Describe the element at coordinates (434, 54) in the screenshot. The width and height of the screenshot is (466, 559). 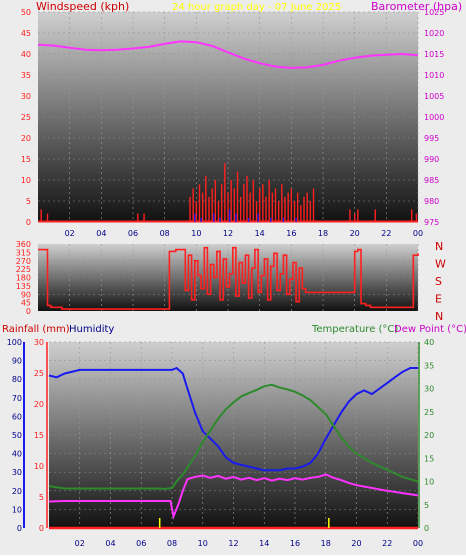
I see `barometer-axis-tick-label: 1015` at that location.